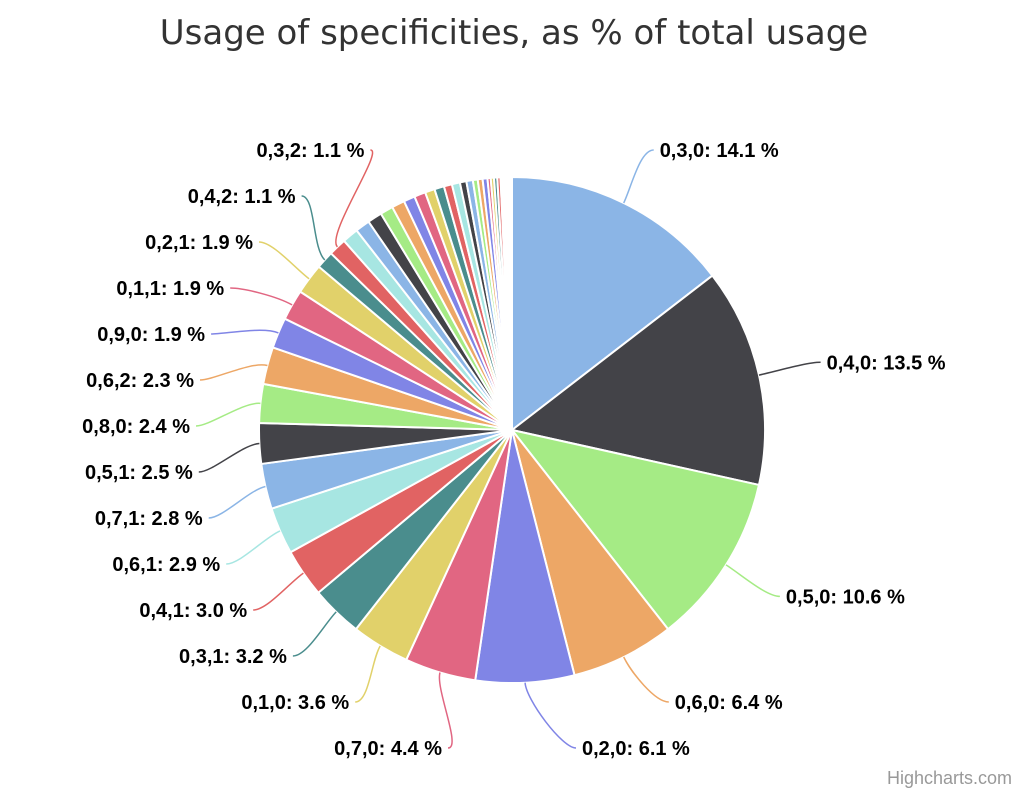 The width and height of the screenshot is (1028, 792). Describe the element at coordinates (140, 381) in the screenshot. I see `data-label-0-6-2: 0,6,2: 2.3 %` at that location.